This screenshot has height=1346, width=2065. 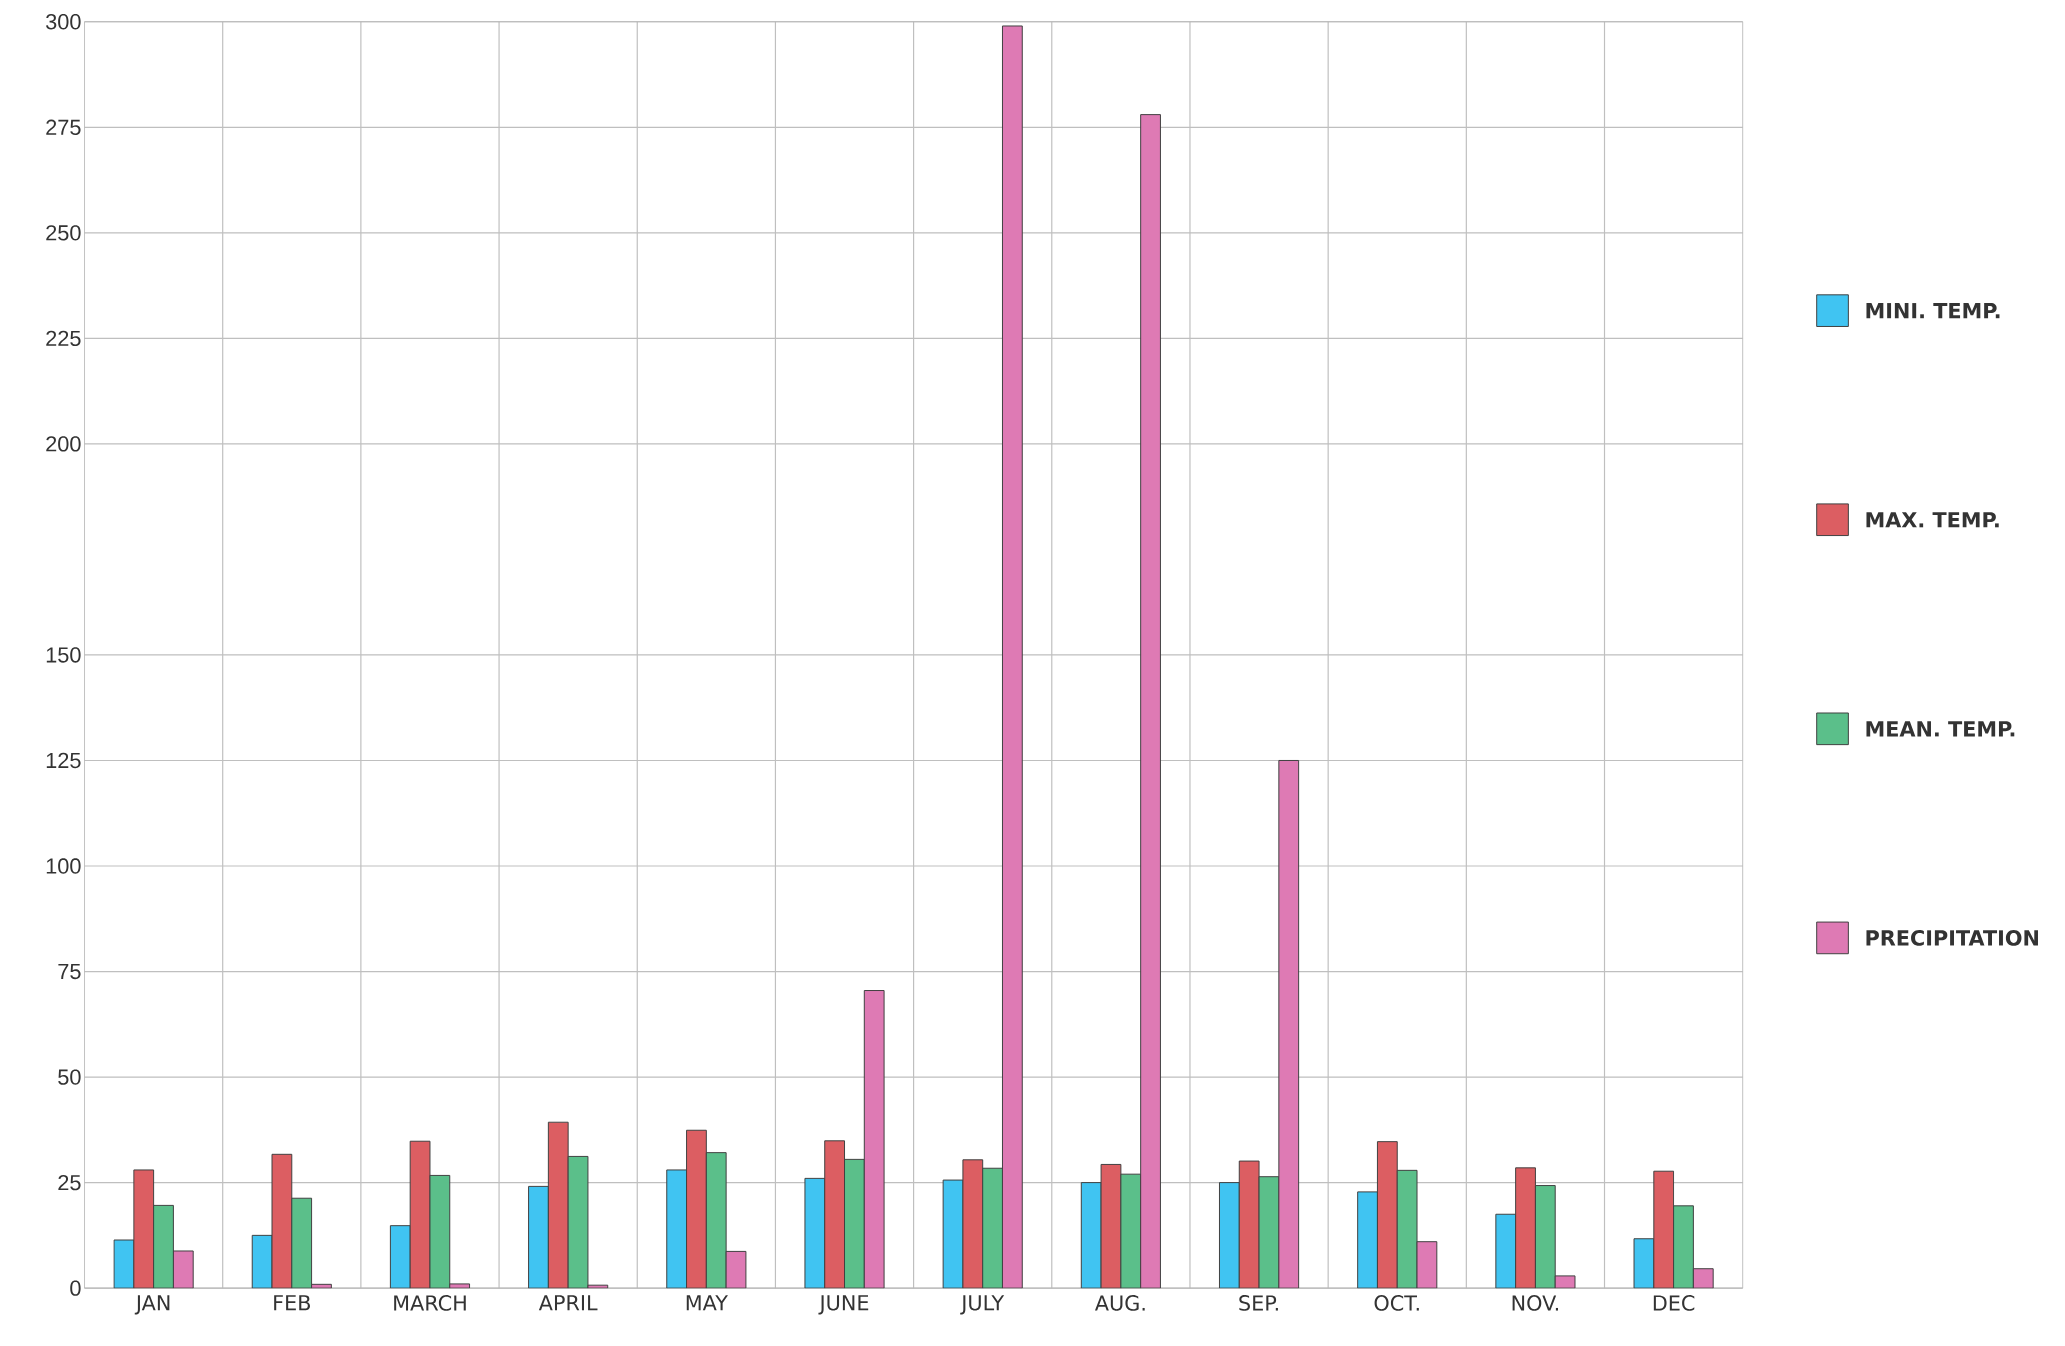 I want to click on x-tick-label: FEB, so click(x=292, y=1303).